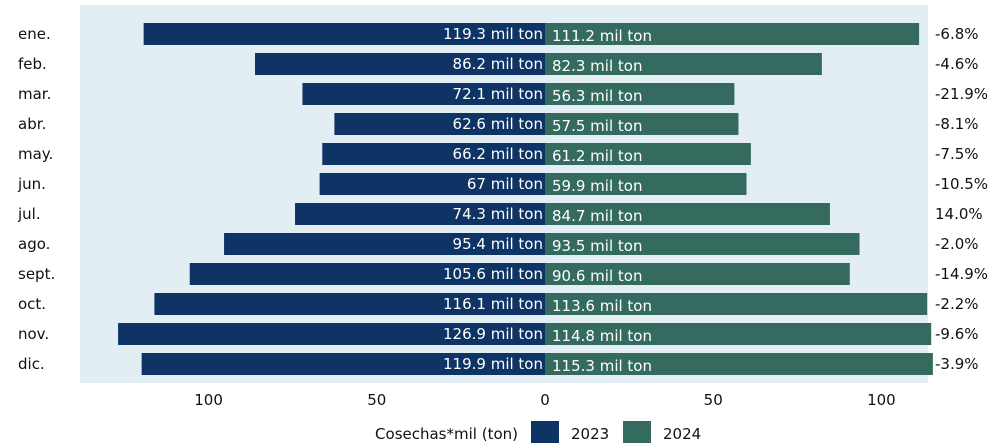 Image resolution: width=1007 pixels, height=445 pixels. I want to click on bar-label-2024: 57.5 mil ton, so click(597, 126).